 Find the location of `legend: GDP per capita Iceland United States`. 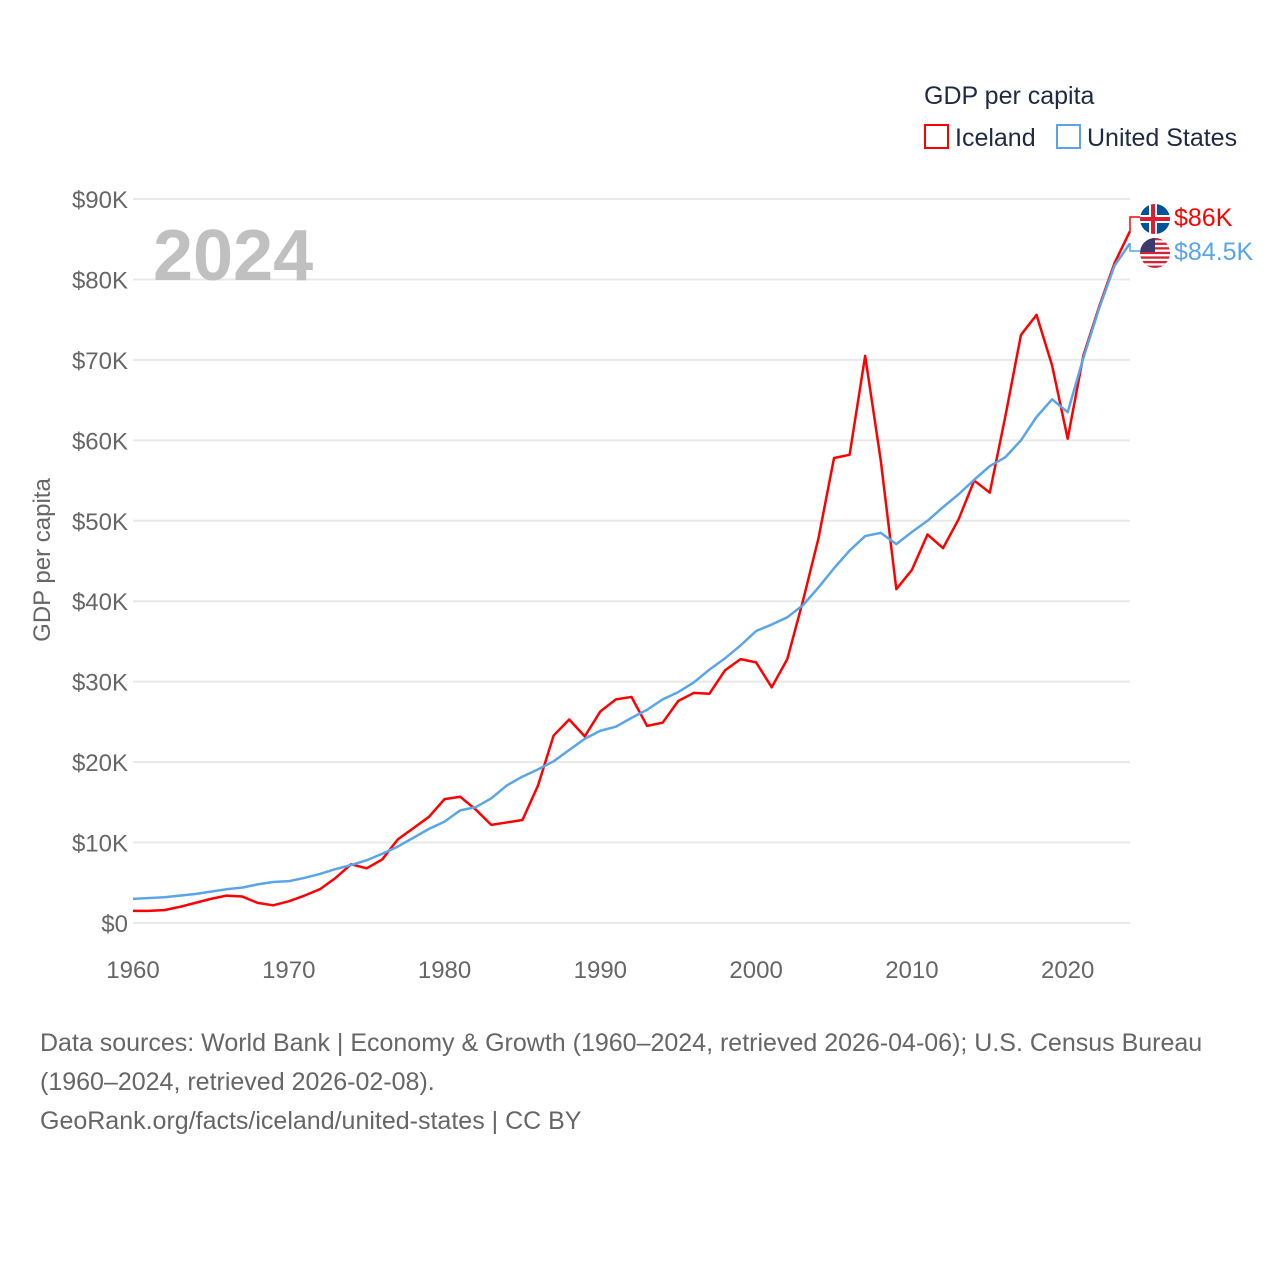

legend: GDP per capita Iceland United States is located at coordinates (1080, 117).